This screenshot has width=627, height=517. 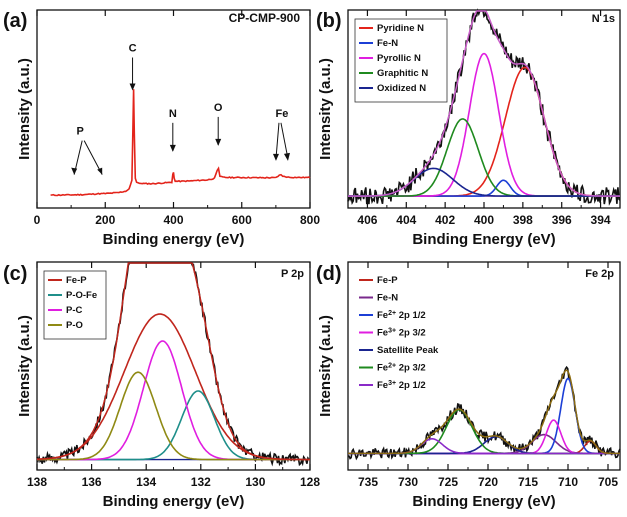 I want to click on x-tick-label: 800, so click(x=310, y=220).